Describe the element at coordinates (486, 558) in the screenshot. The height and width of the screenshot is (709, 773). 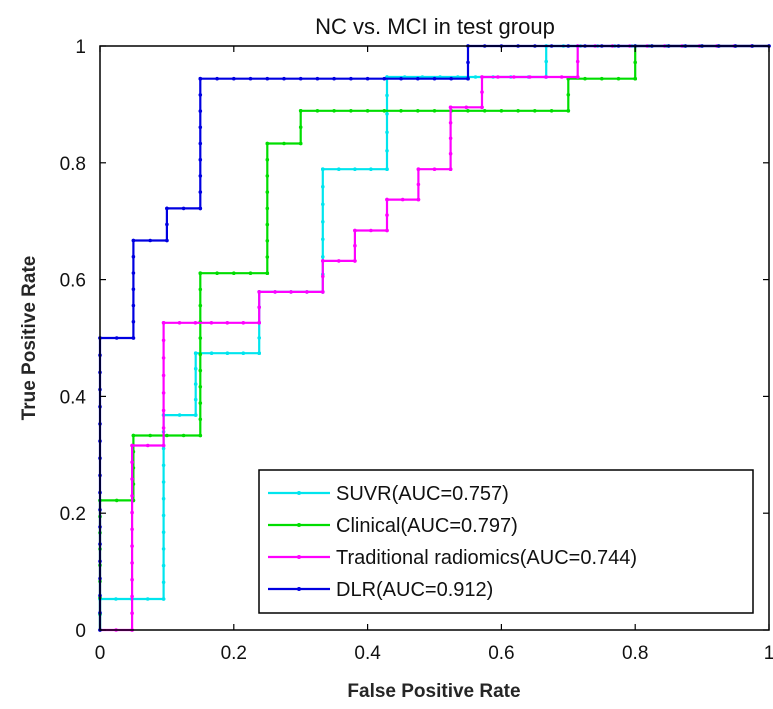
I see `legend-label: Traditional radiomics(AUC=0.744)` at that location.